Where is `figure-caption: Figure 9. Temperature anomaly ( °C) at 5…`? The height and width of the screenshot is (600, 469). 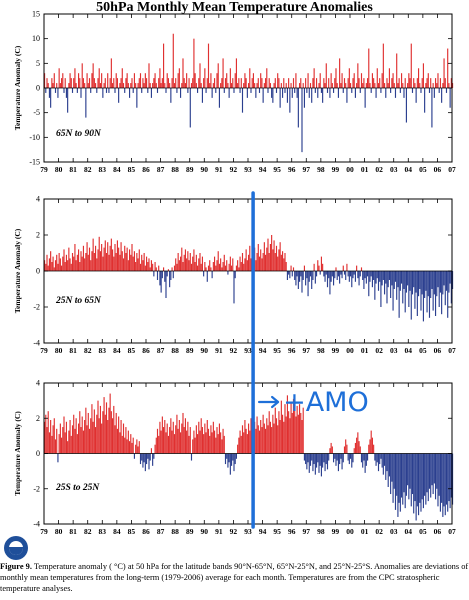
figure-caption: Figure 9. Temperature anomaly ( °C) at 5… is located at coordinates (234, 577).